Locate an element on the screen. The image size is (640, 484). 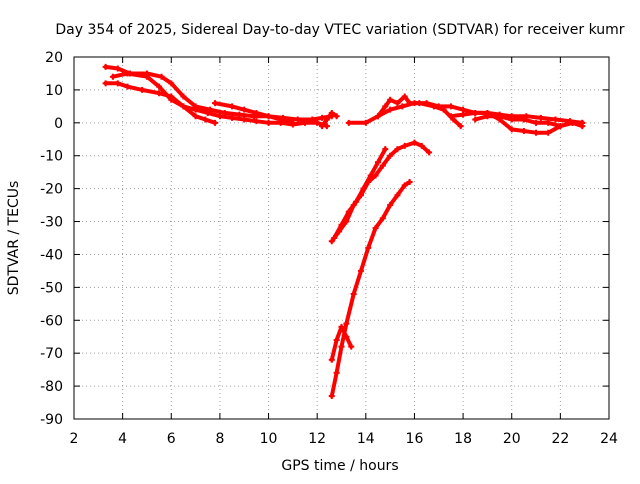
y-tick-label: -40 is located at coordinates (51, 255).